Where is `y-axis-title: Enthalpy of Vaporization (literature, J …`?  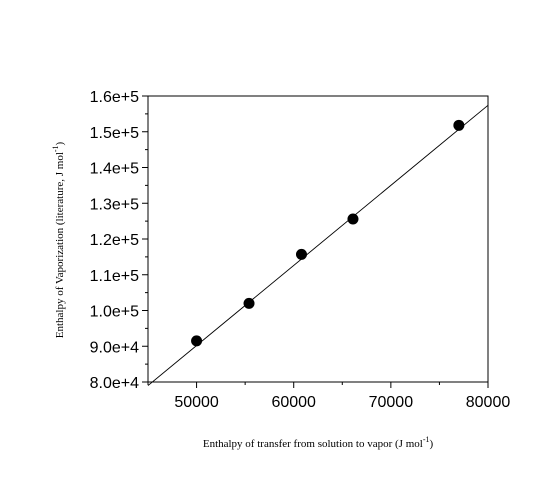
y-axis-title: Enthalpy of Vaporization (literature, J … is located at coordinates (58, 239).